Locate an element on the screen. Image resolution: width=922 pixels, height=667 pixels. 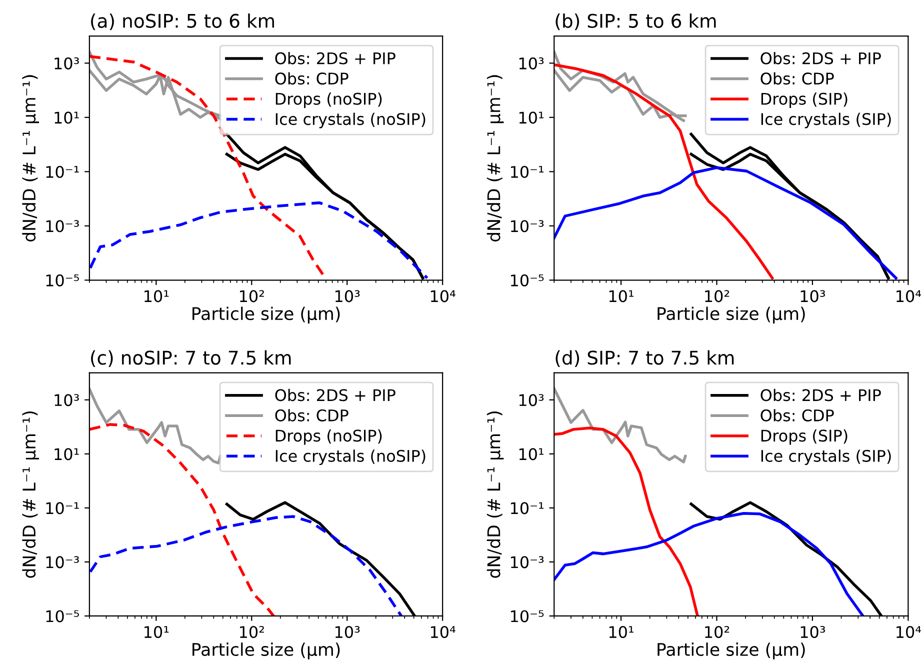
chart-title: (b) SIP: 5 to 6 km is located at coordinates (636, 21).